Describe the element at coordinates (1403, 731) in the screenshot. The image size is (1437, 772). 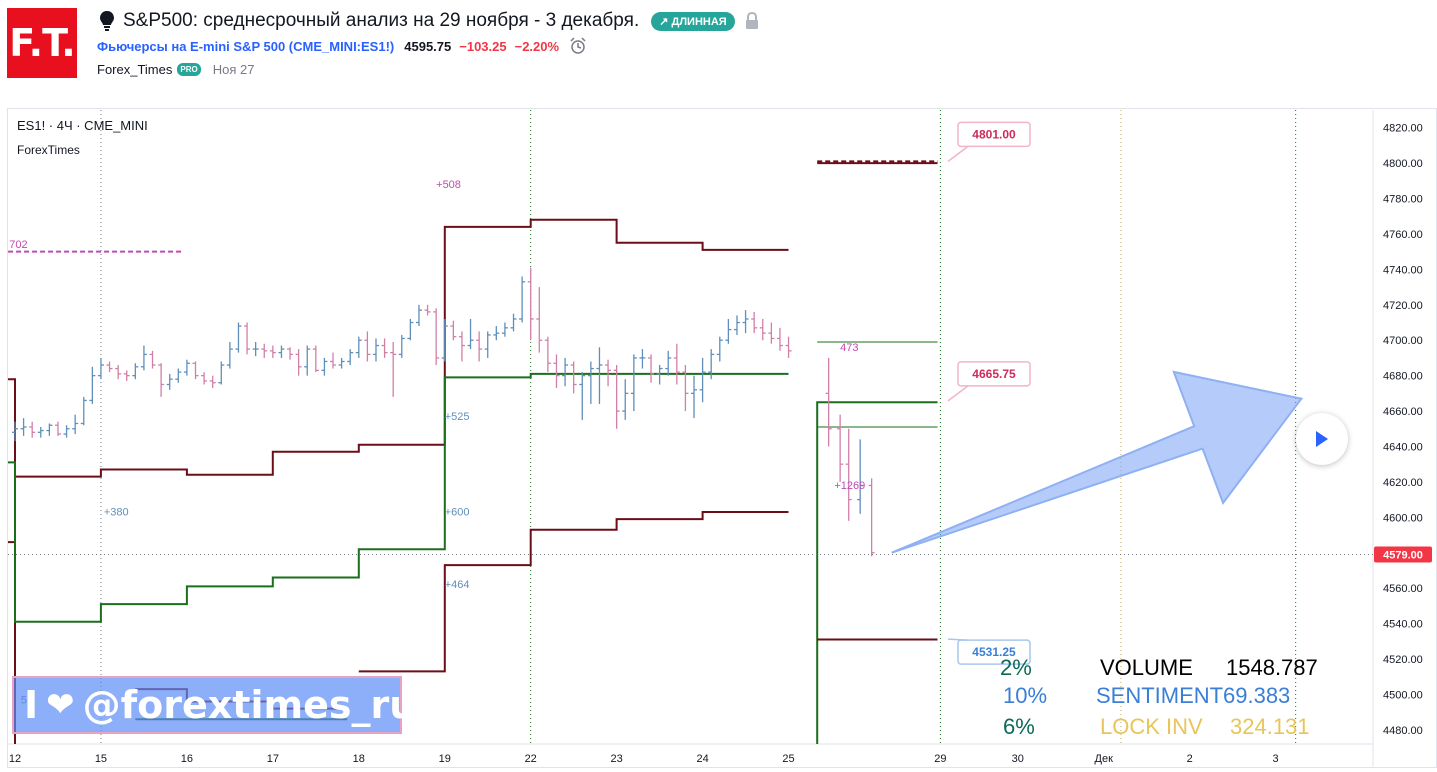
I see `price-tick-label: 4480.00` at that location.